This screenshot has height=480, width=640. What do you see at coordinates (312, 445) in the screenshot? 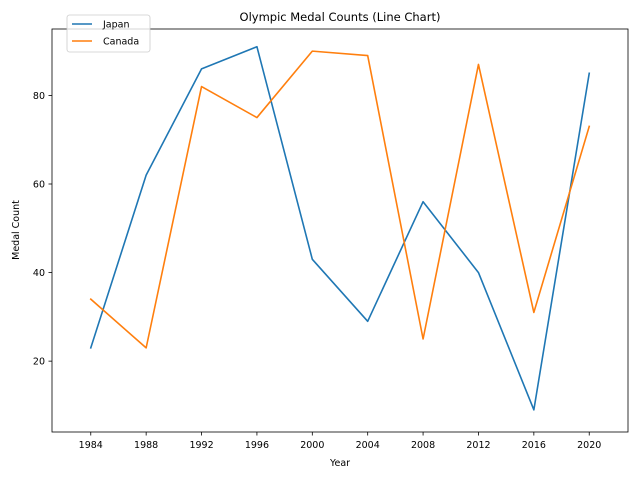
I see `x-tick-label: 2000` at bounding box center [312, 445].